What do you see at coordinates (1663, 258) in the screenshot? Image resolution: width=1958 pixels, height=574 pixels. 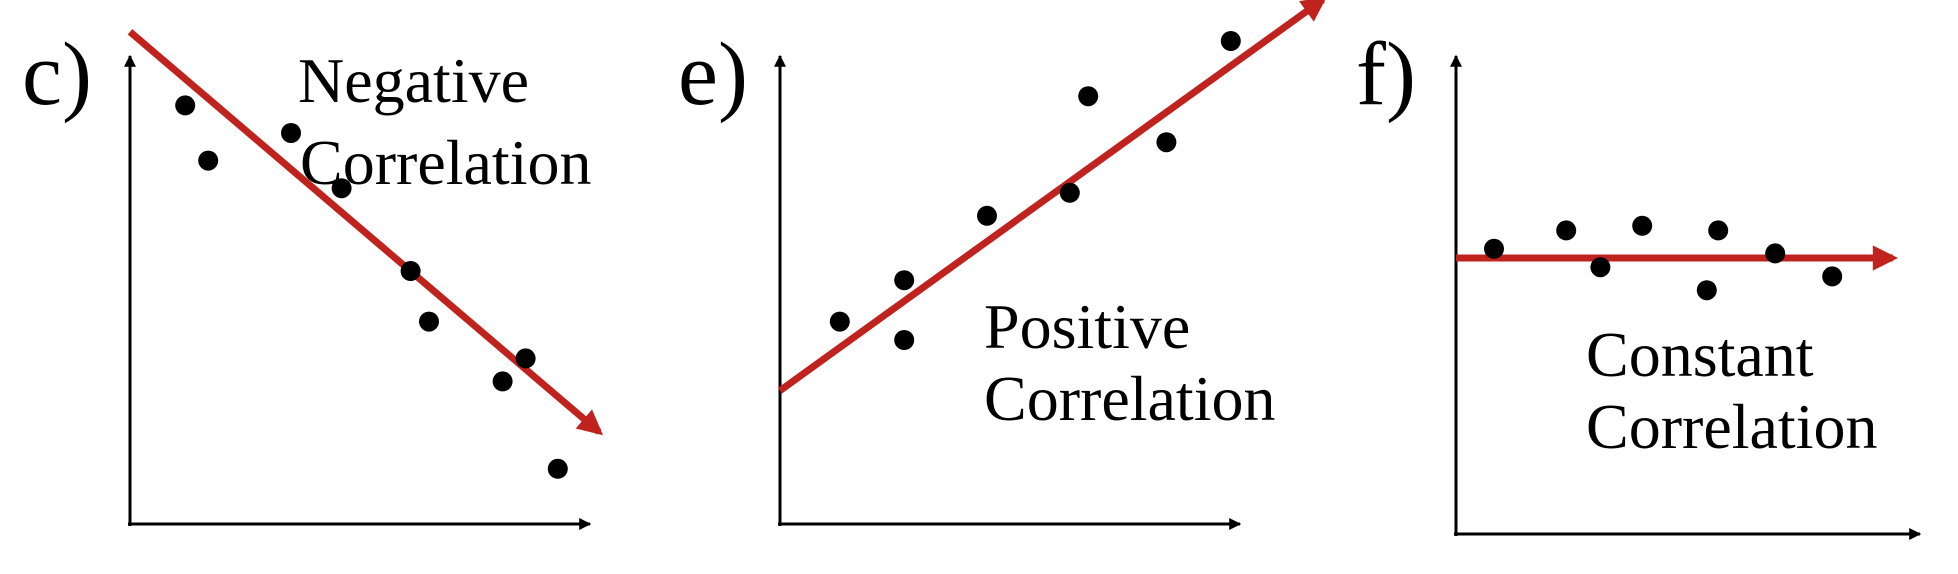 I see `scatter-points-f` at bounding box center [1663, 258].